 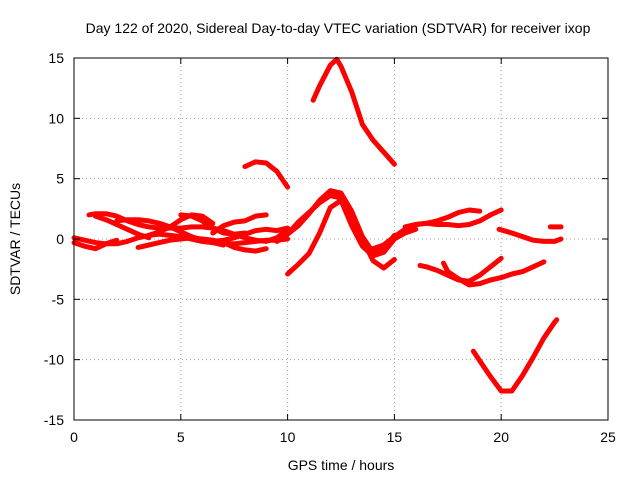 I want to click on y-tick-label: -10, so click(x=54, y=360).